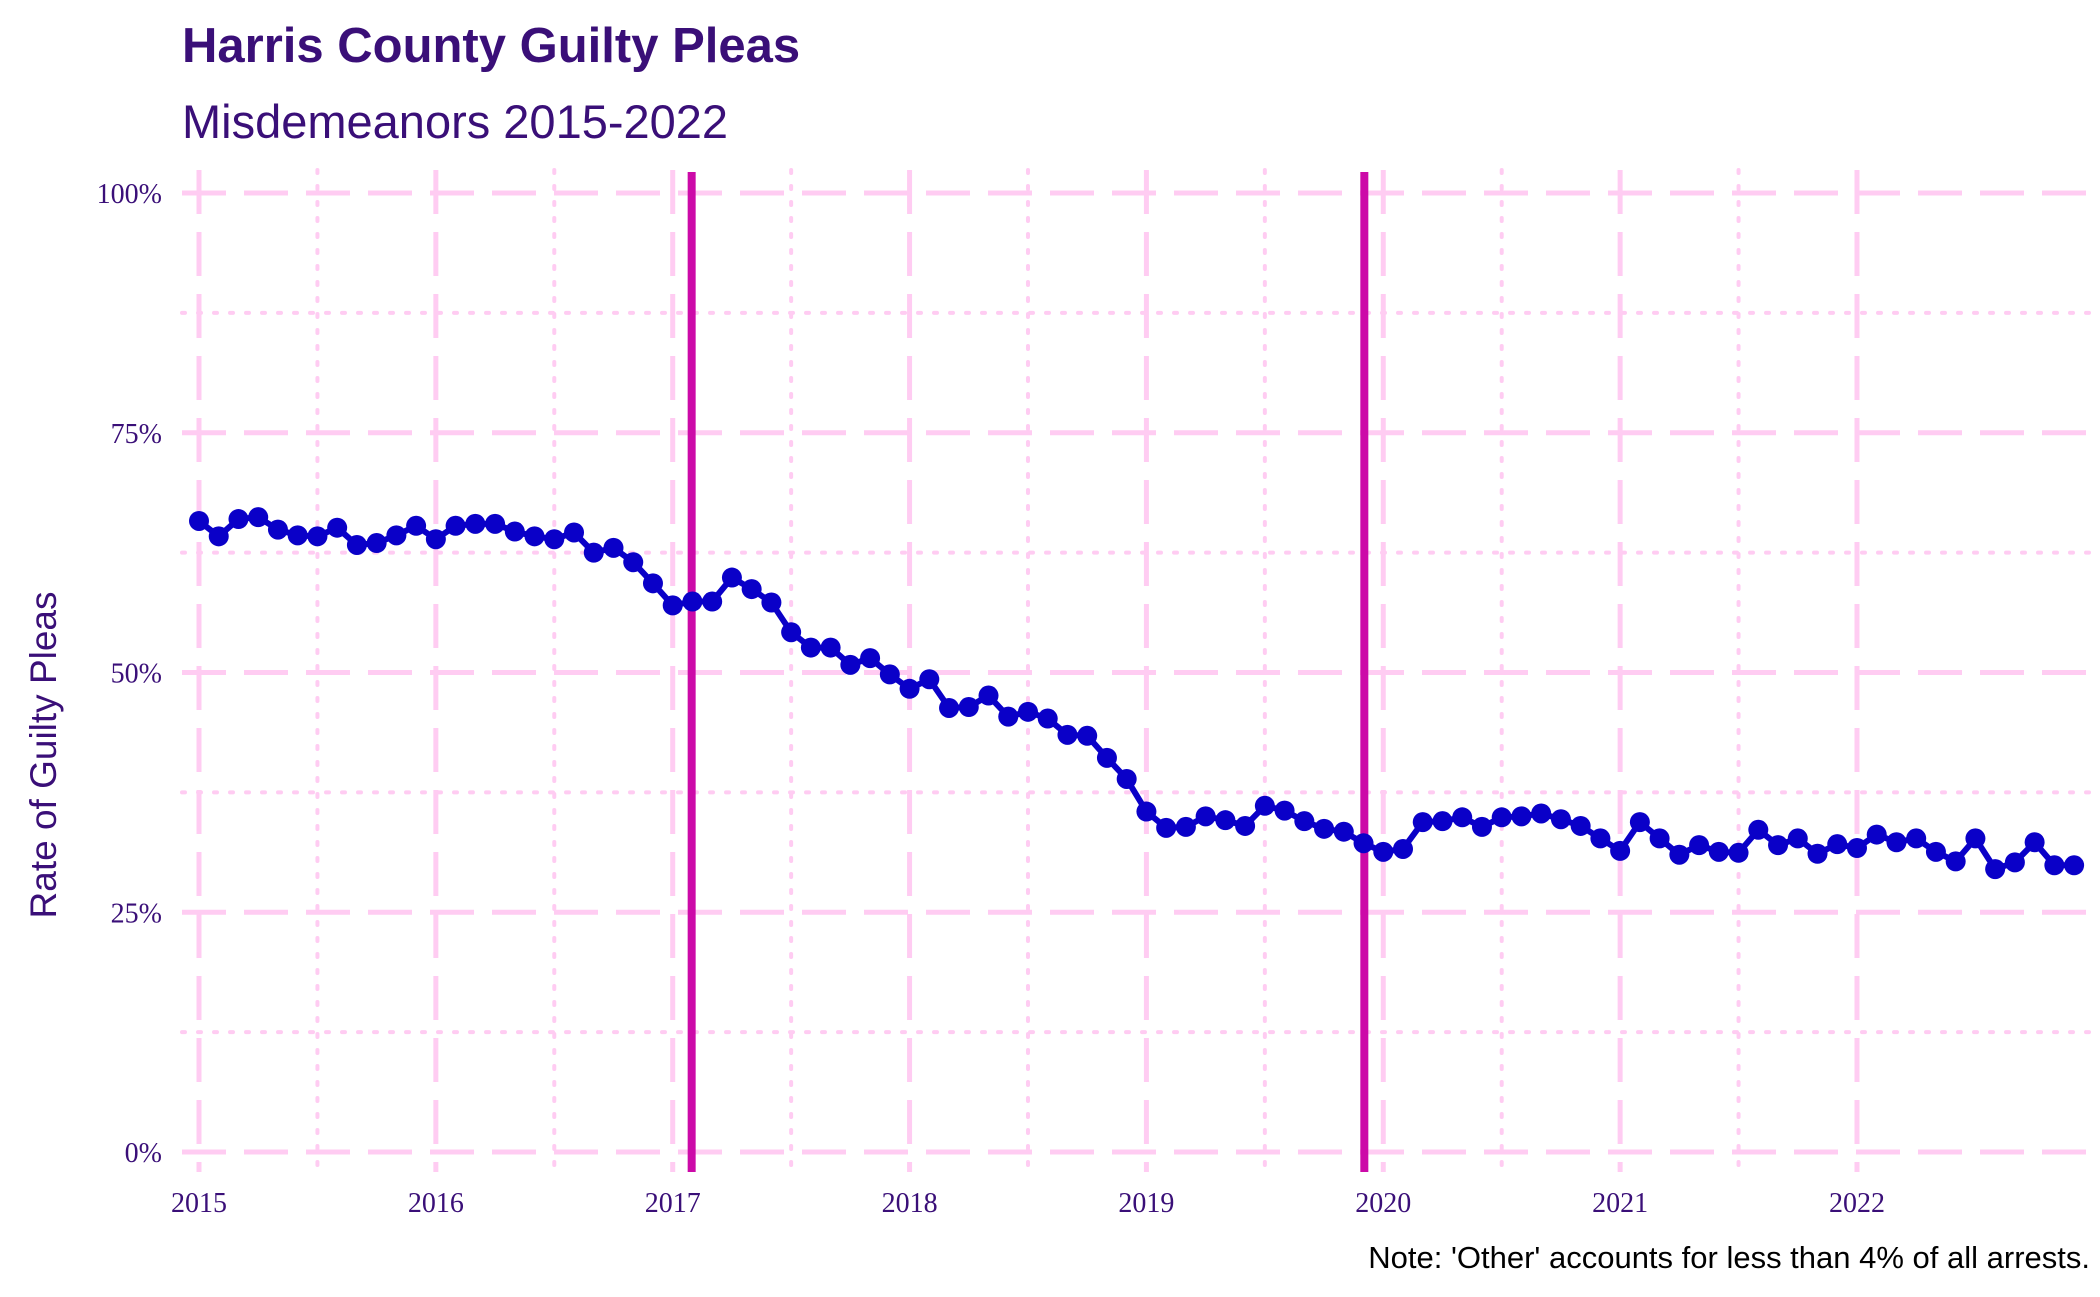 This screenshot has width=2100, height=1297. I want to click on x-tick-label: 2022, so click(1857, 1203).